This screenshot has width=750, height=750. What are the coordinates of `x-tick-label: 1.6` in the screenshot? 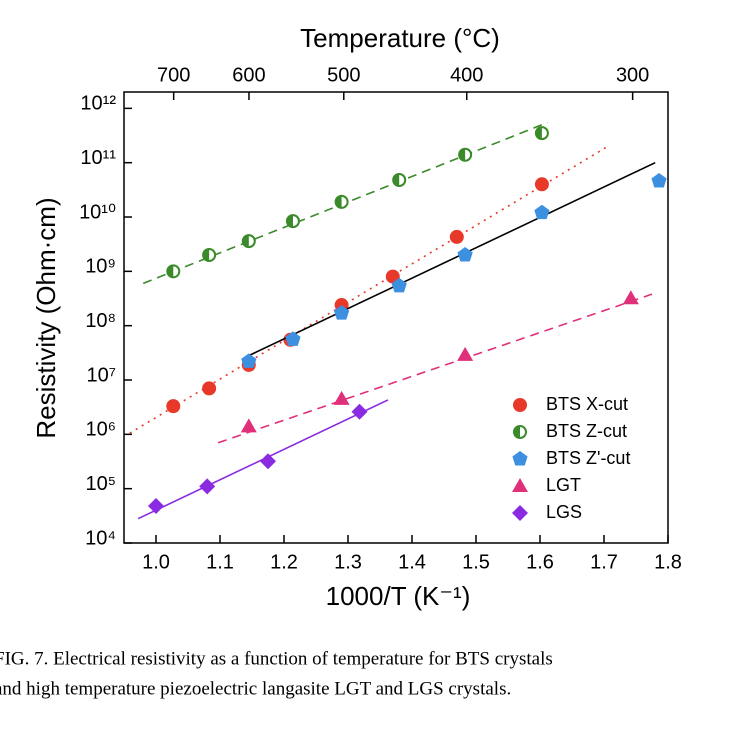 It's located at (540, 562).